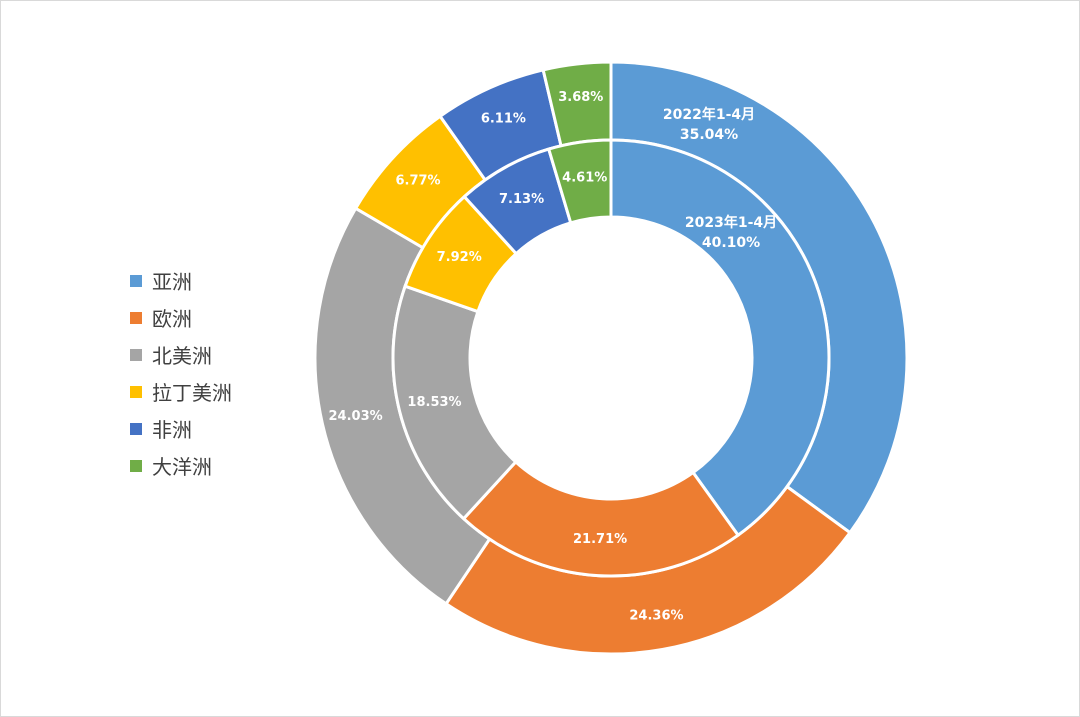 This screenshot has height=717, width=1080. Describe the element at coordinates (731, 243) in the screenshot. I see `inner-label-asia: 40.10%` at that location.